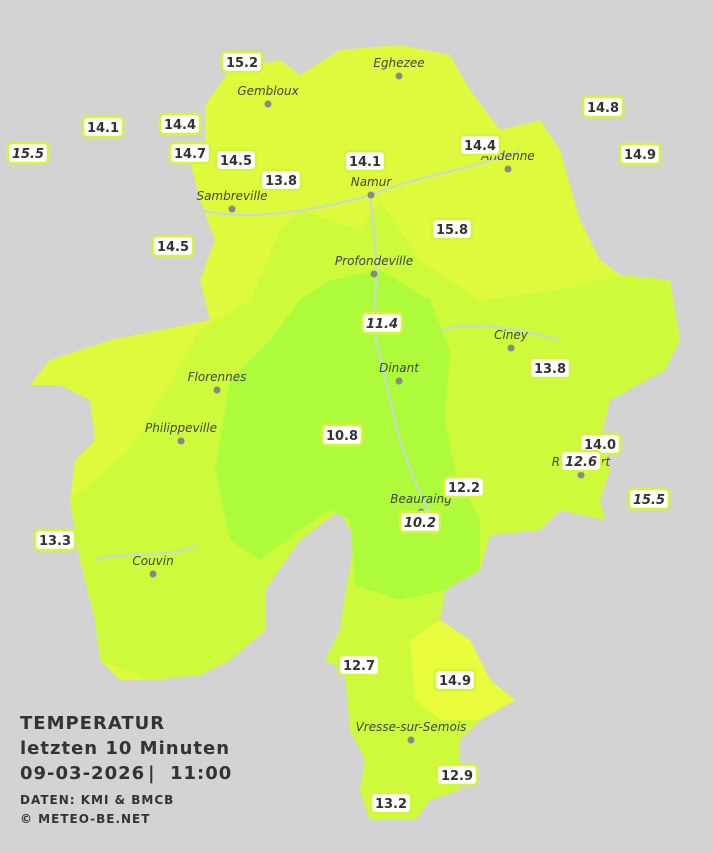 This screenshot has height=853, width=713. Describe the element at coordinates (152, 561) in the screenshot. I see `city-name: Couvin` at that location.